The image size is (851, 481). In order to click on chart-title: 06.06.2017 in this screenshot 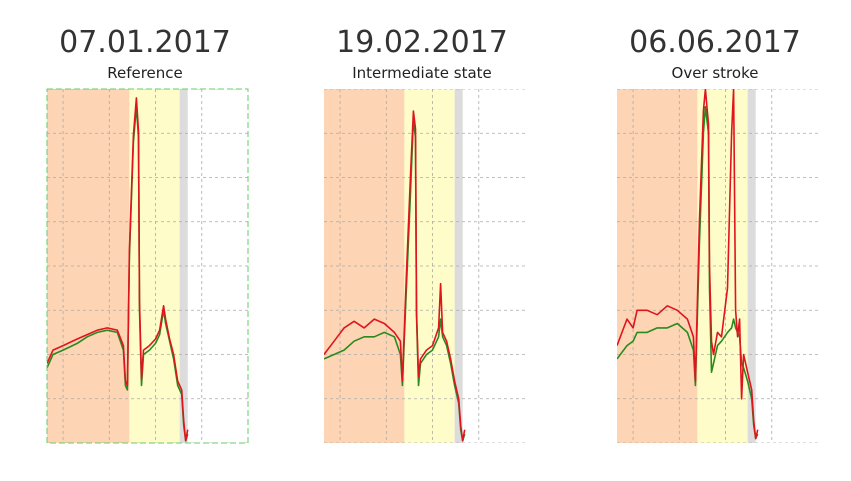, I will do `click(715, 42)`.